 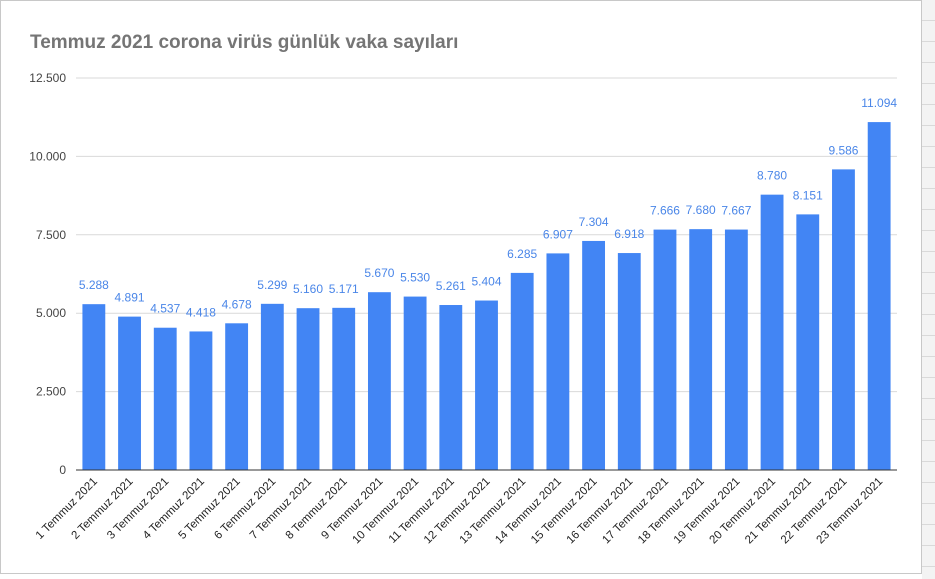 I want to click on x-tick-label: 13 Temmuz 2021, so click(x=493, y=511).